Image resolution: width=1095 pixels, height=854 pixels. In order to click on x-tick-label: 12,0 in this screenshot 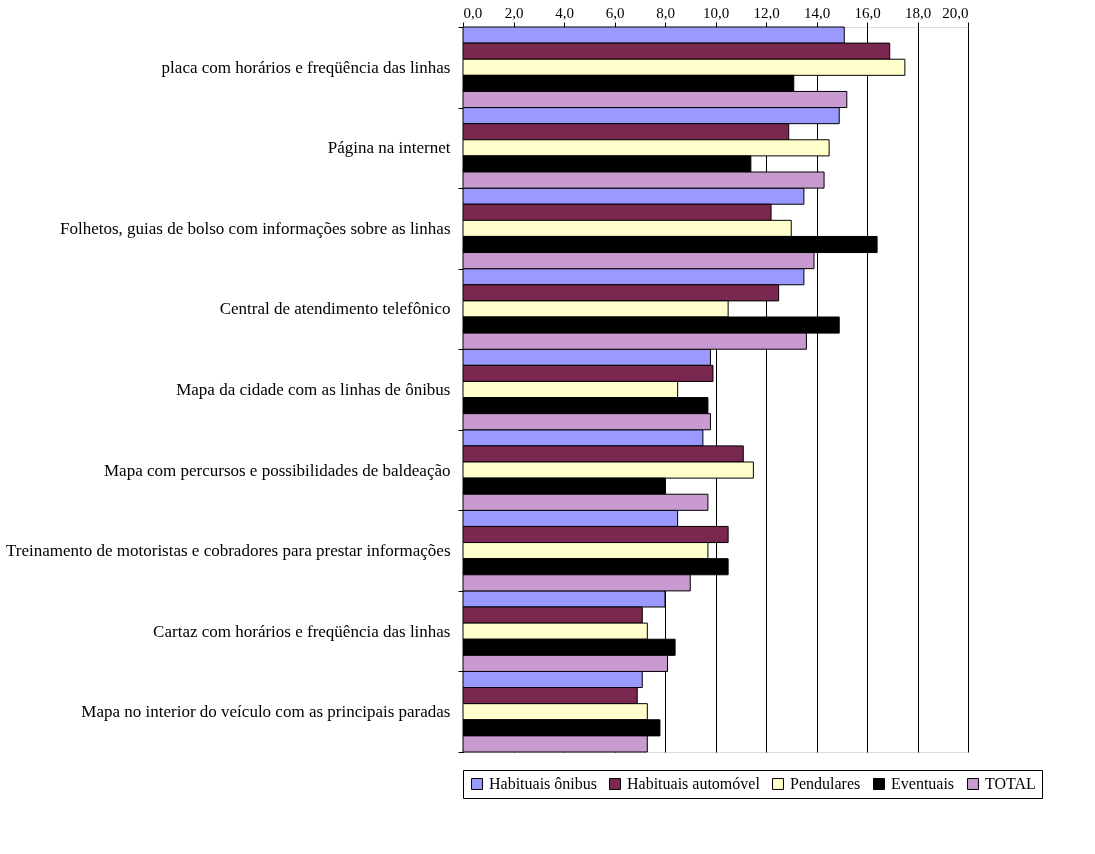, I will do `click(766, 12)`.